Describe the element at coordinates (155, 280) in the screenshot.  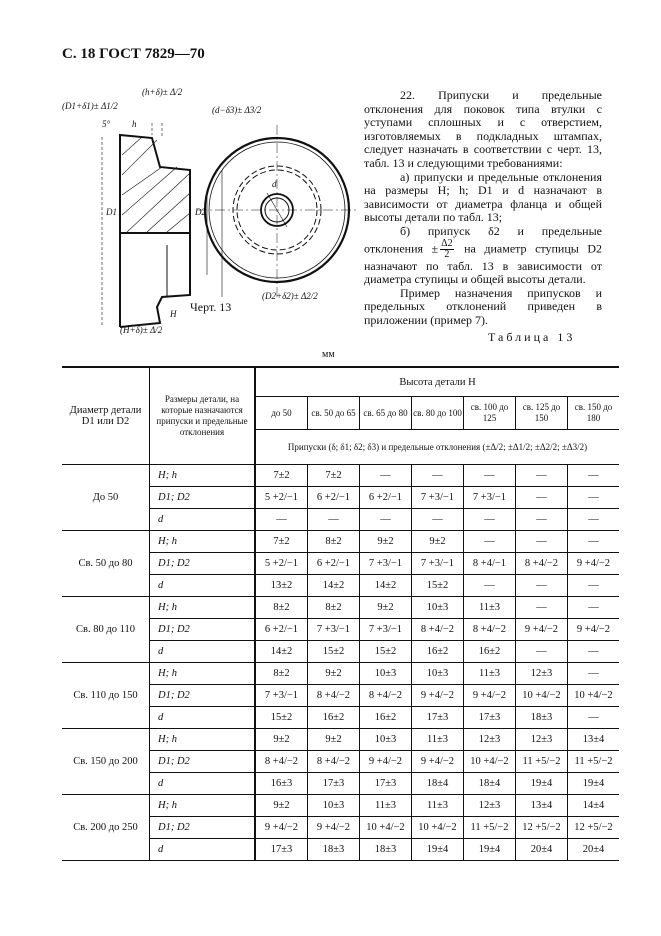
I see `part-lower-outline` at that location.